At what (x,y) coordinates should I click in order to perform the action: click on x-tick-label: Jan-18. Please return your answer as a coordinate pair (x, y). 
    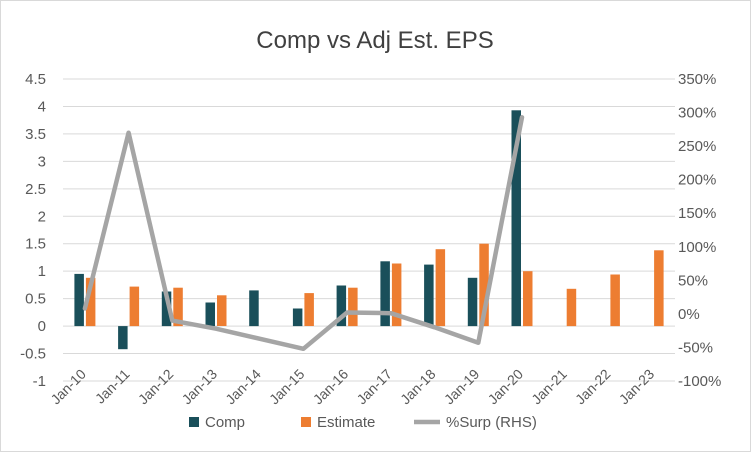
    Looking at the image, I should click on (418, 387).